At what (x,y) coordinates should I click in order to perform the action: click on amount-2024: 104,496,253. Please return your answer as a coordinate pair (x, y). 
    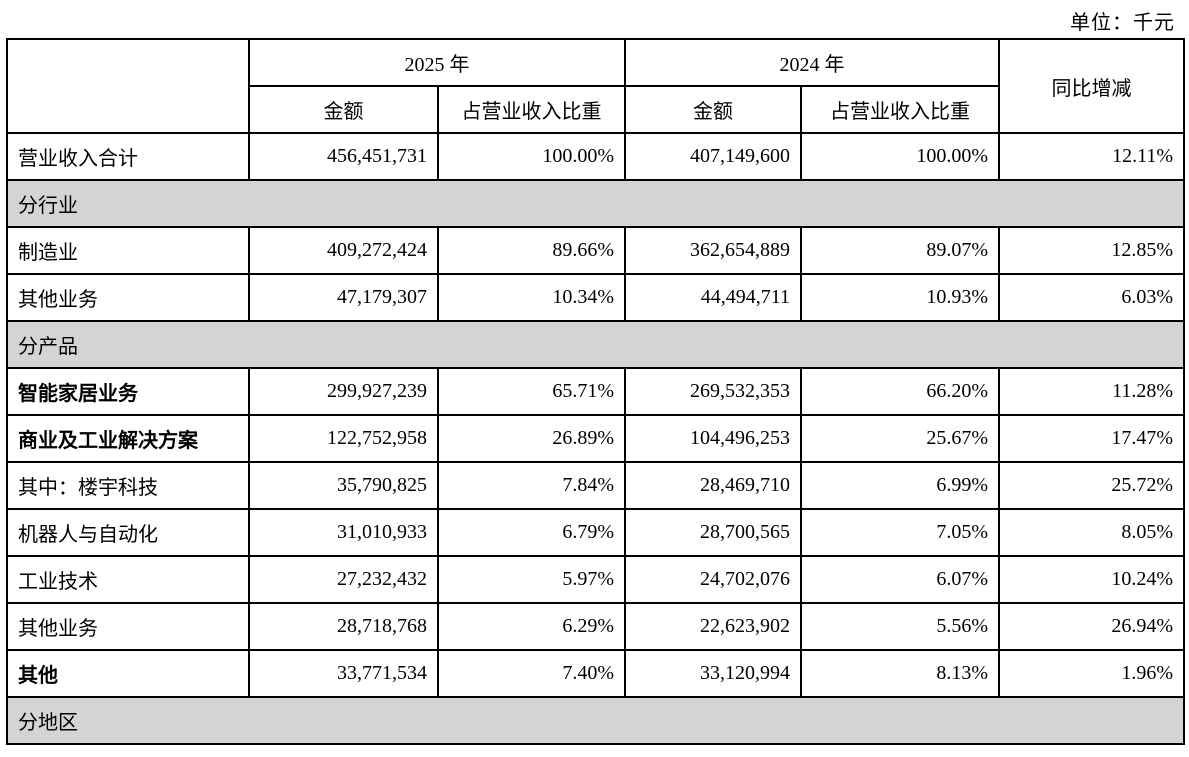
    Looking at the image, I should click on (713, 438).